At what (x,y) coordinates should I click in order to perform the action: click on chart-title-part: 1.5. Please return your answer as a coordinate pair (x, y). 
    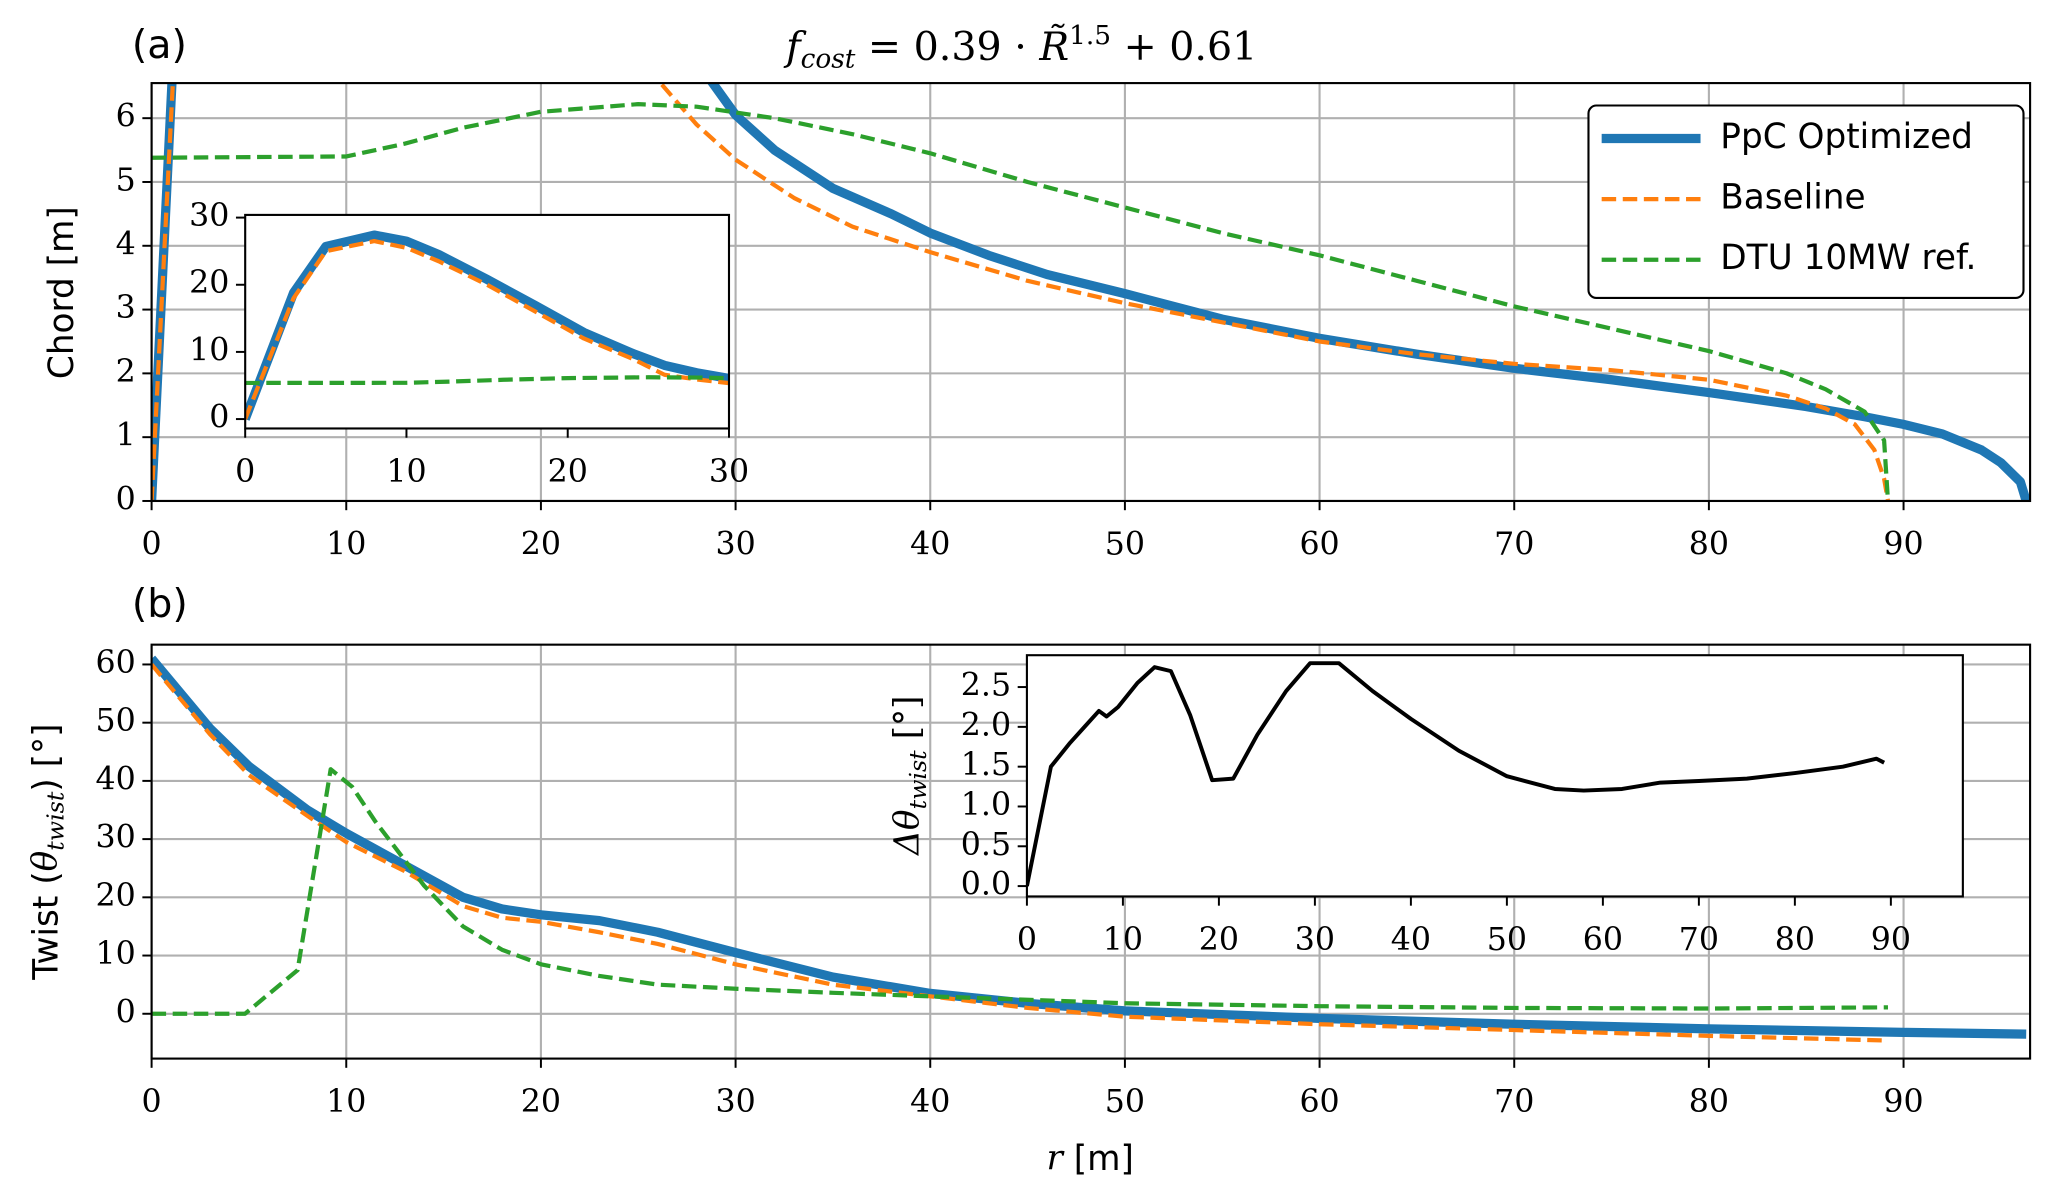
    Looking at the image, I should click on (1090, 36).